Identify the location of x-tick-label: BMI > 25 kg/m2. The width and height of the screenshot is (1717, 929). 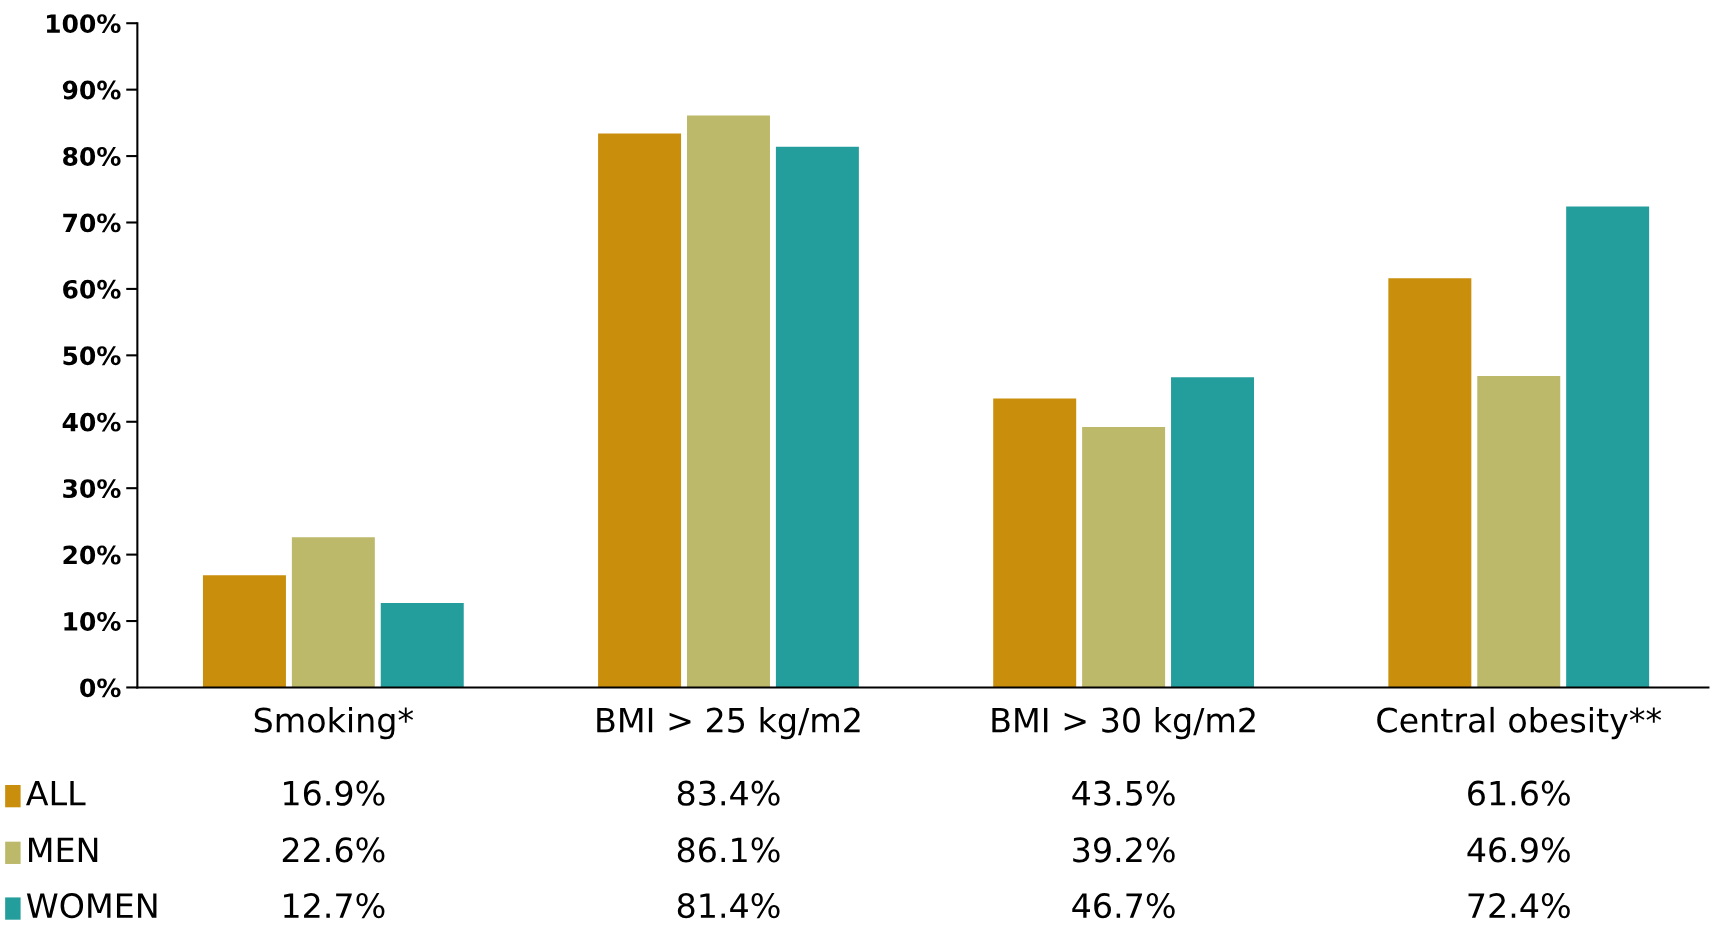
(728, 723).